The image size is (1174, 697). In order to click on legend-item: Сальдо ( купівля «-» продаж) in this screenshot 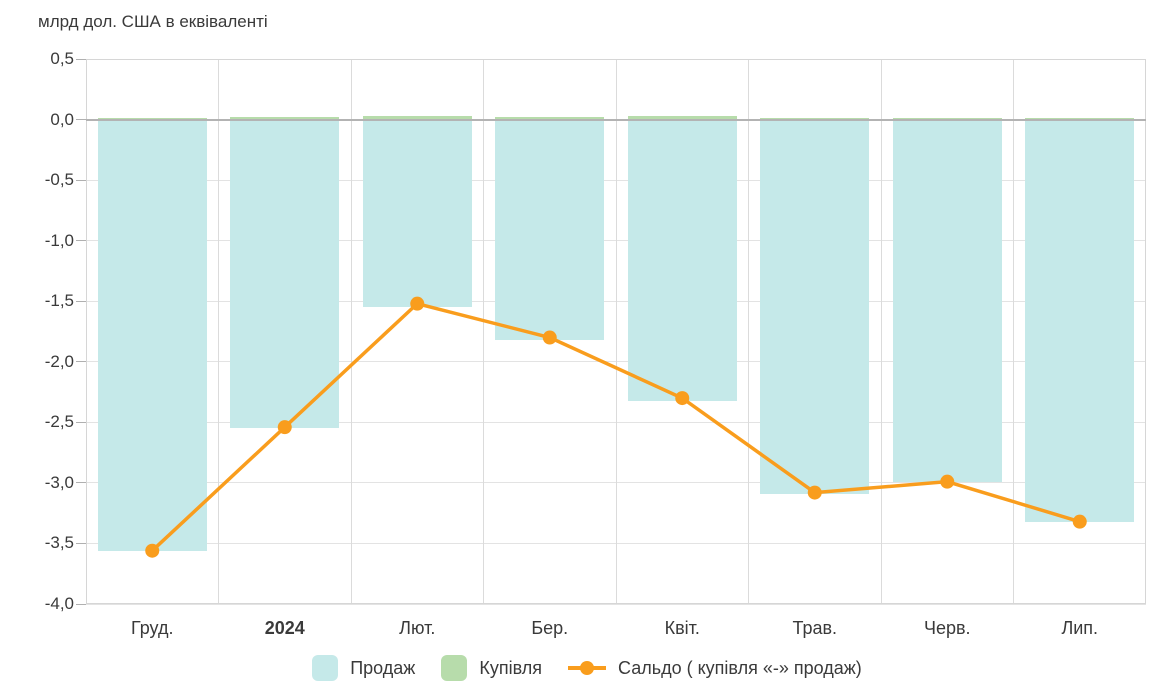, I will do `click(715, 668)`.